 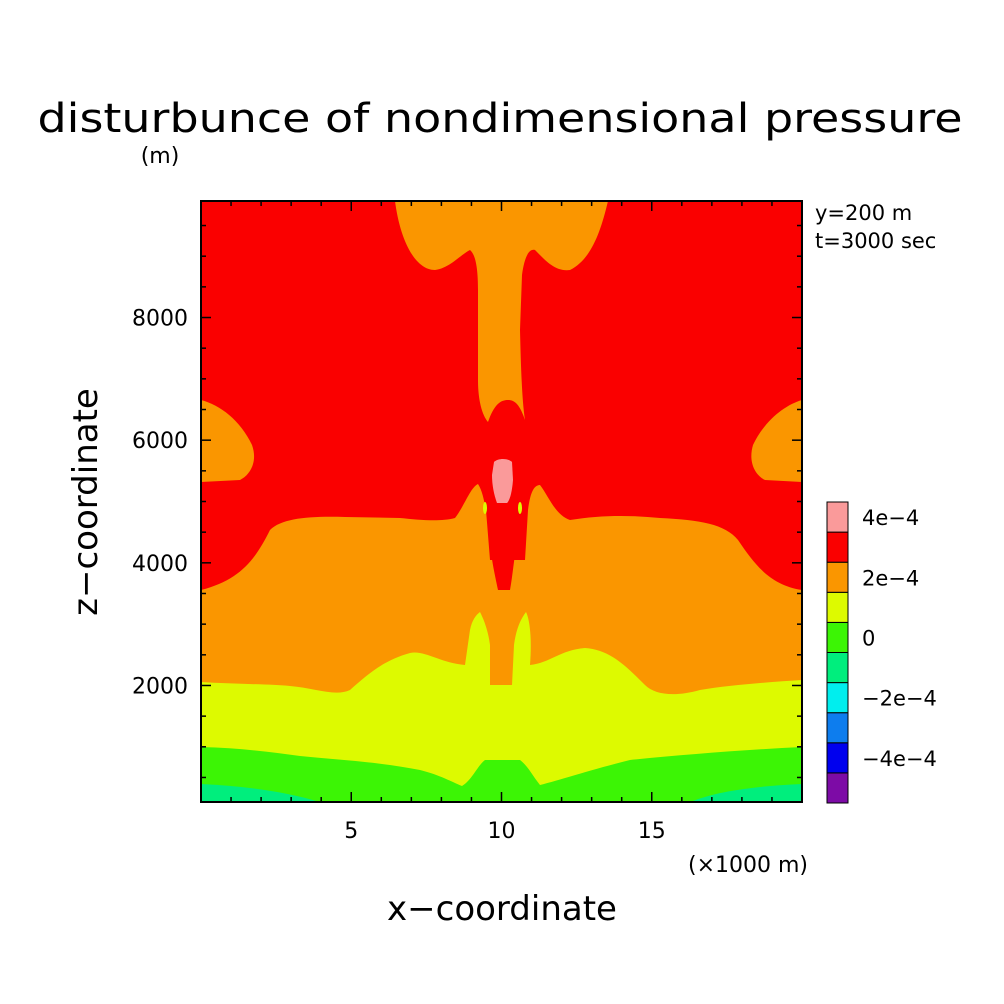 I want to click on colorbar: −4e−4 −2e−4 0 2e−4 4e−4, so click(x=881, y=652).